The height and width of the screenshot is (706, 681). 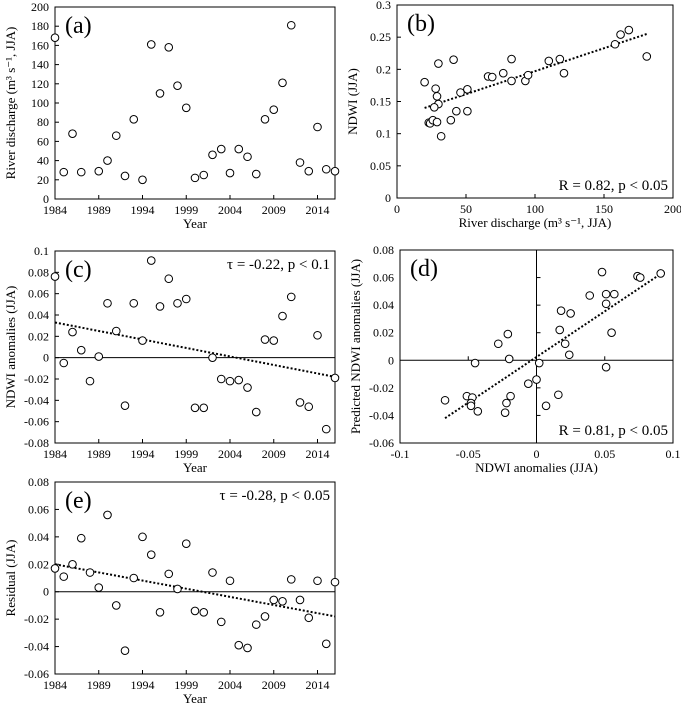 I want to click on panel-label: (d), so click(x=424, y=269).